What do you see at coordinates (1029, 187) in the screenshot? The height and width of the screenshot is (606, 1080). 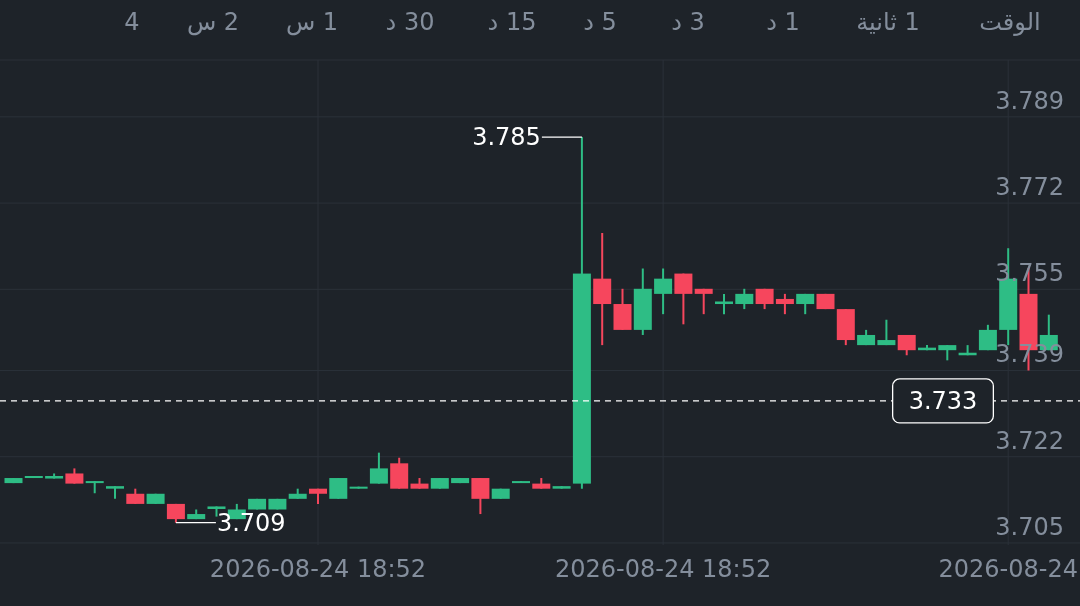 I see `y-tick-label: 3.772` at bounding box center [1029, 187].